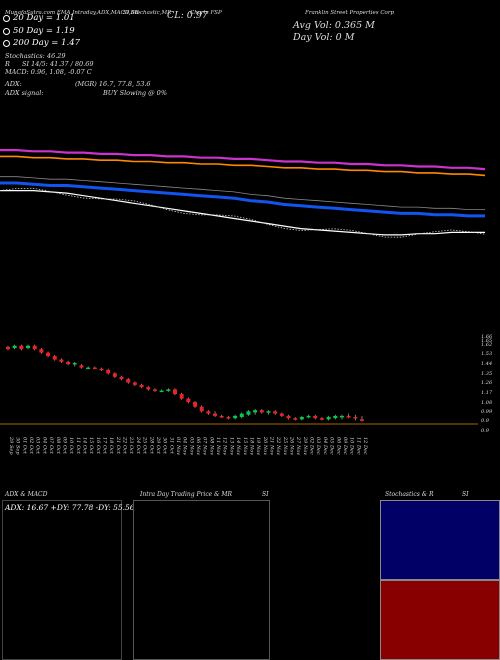  I want to click on si-prefix: R, so click(7, 64).